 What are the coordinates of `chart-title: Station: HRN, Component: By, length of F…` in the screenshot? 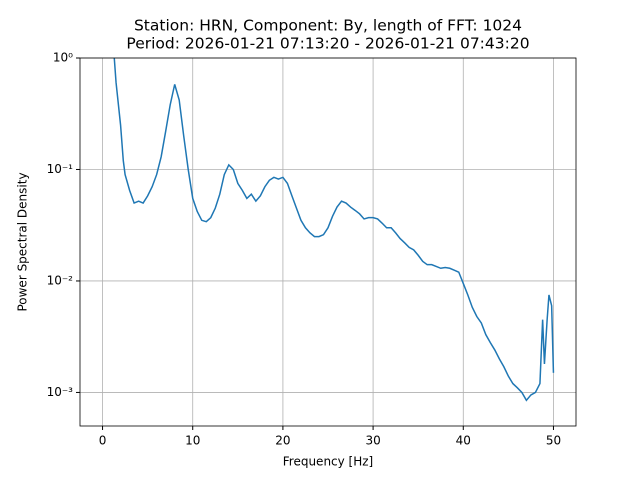 It's located at (328, 26).